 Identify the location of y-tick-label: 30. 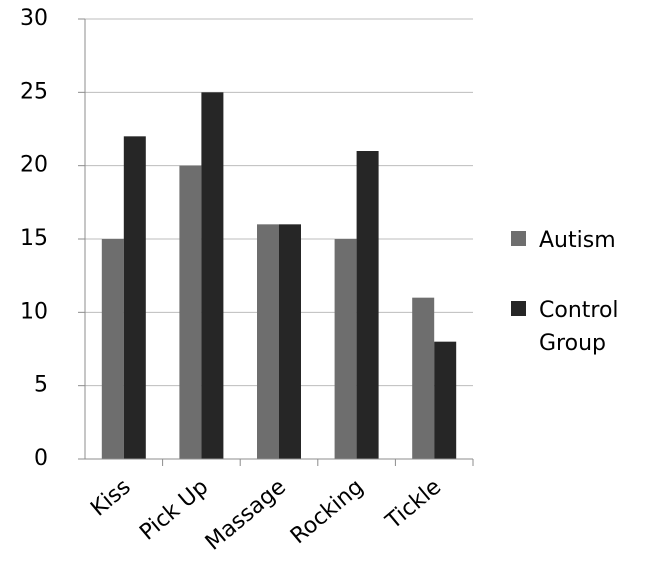
(34, 18).